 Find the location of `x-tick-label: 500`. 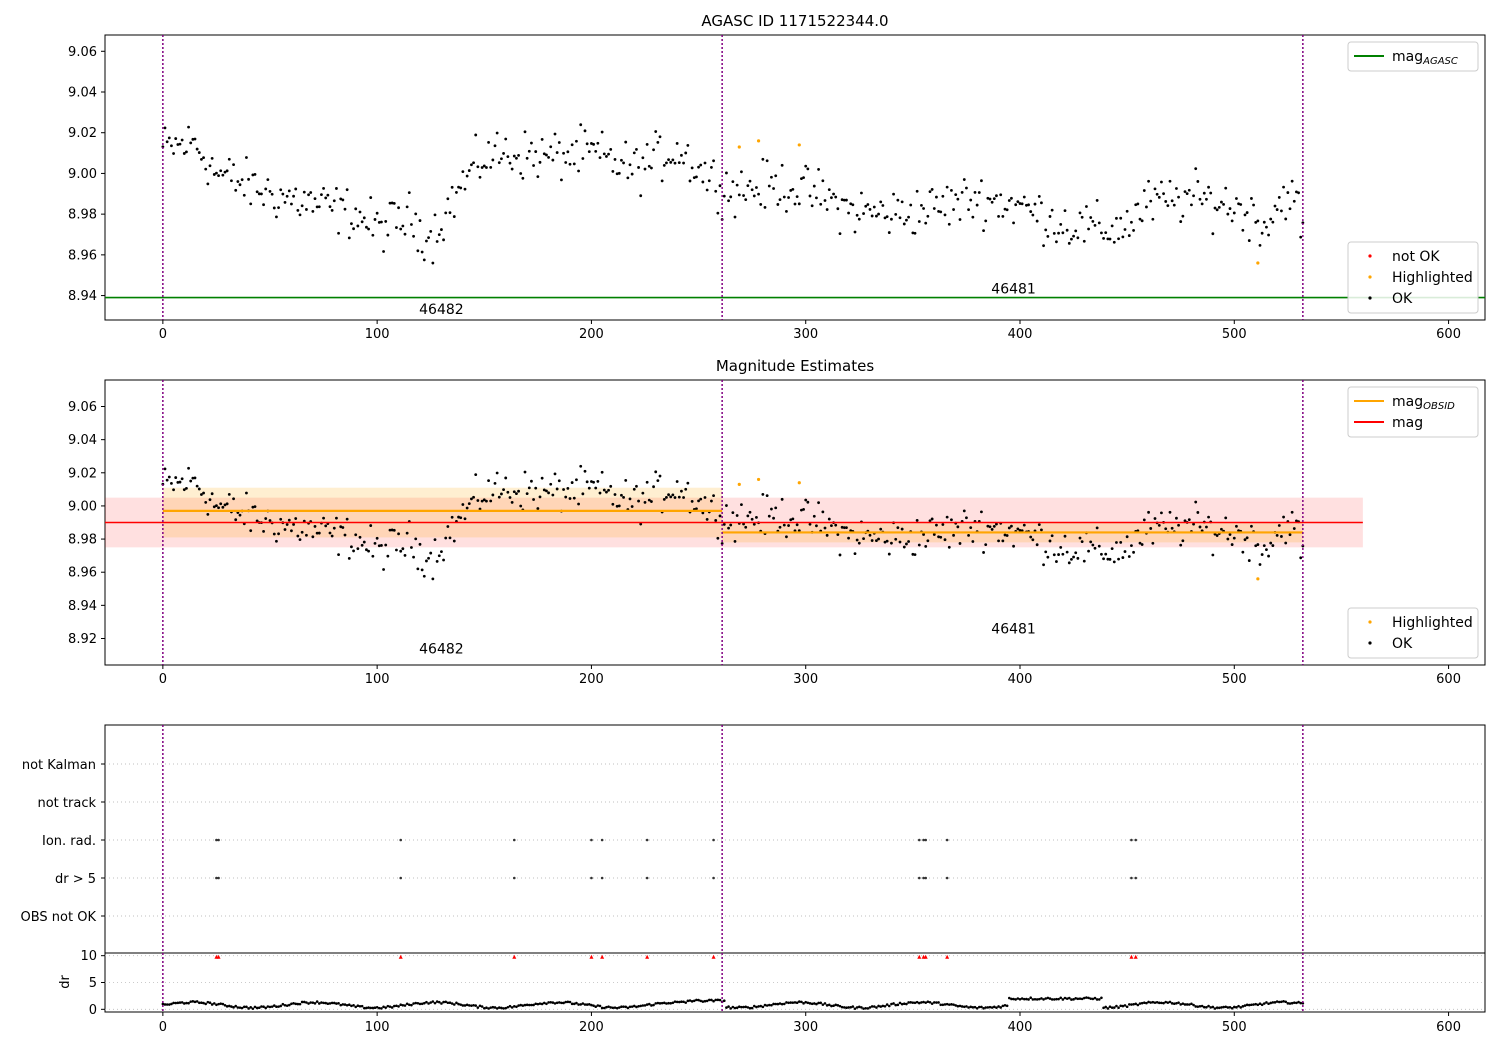

x-tick-label: 500 is located at coordinates (1234, 334).